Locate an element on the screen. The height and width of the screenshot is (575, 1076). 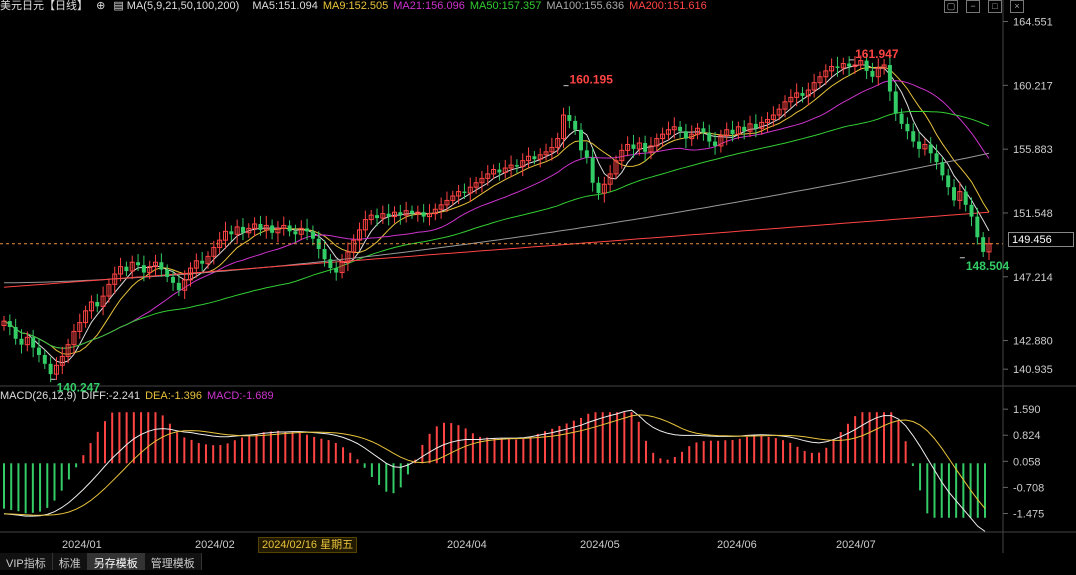
annotation-label-2: 140.247 is located at coordinates (79, 387).